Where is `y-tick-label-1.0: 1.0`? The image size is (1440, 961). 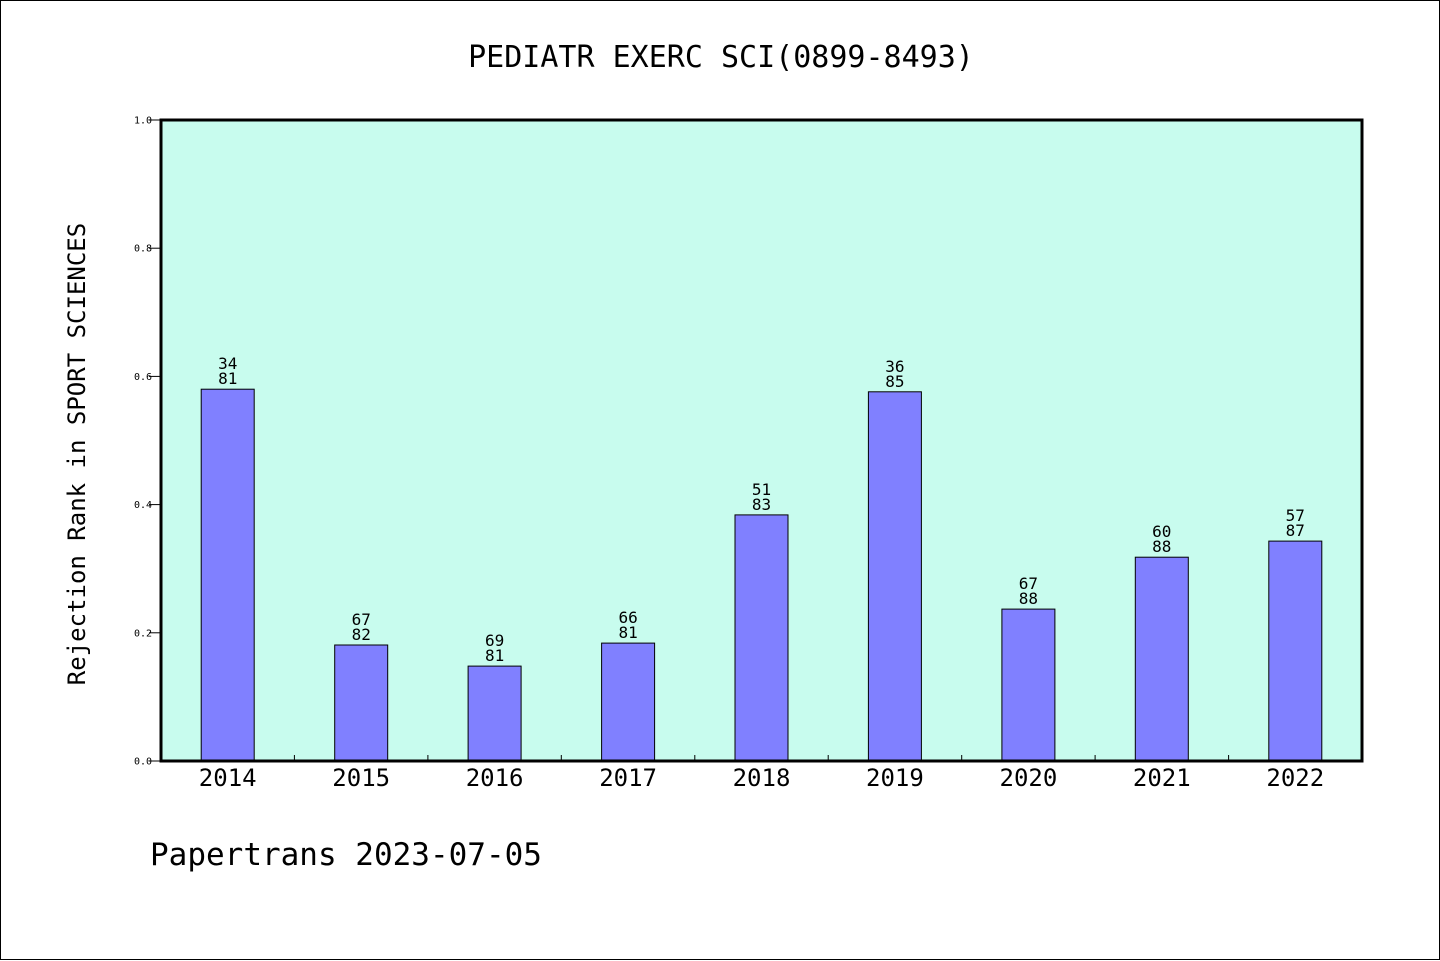 y-tick-label-1.0: 1.0 is located at coordinates (143, 121).